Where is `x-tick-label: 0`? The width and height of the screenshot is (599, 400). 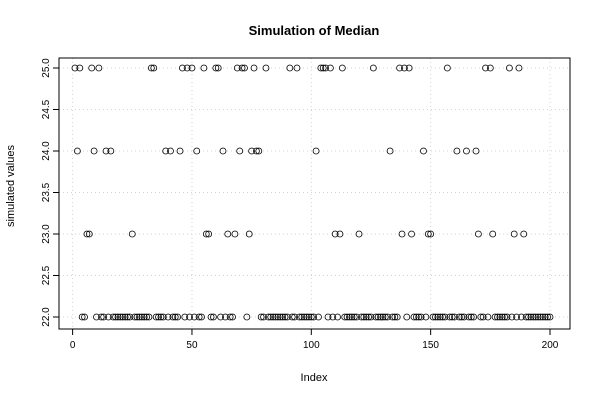
x-tick-label: 0 is located at coordinates (73, 345).